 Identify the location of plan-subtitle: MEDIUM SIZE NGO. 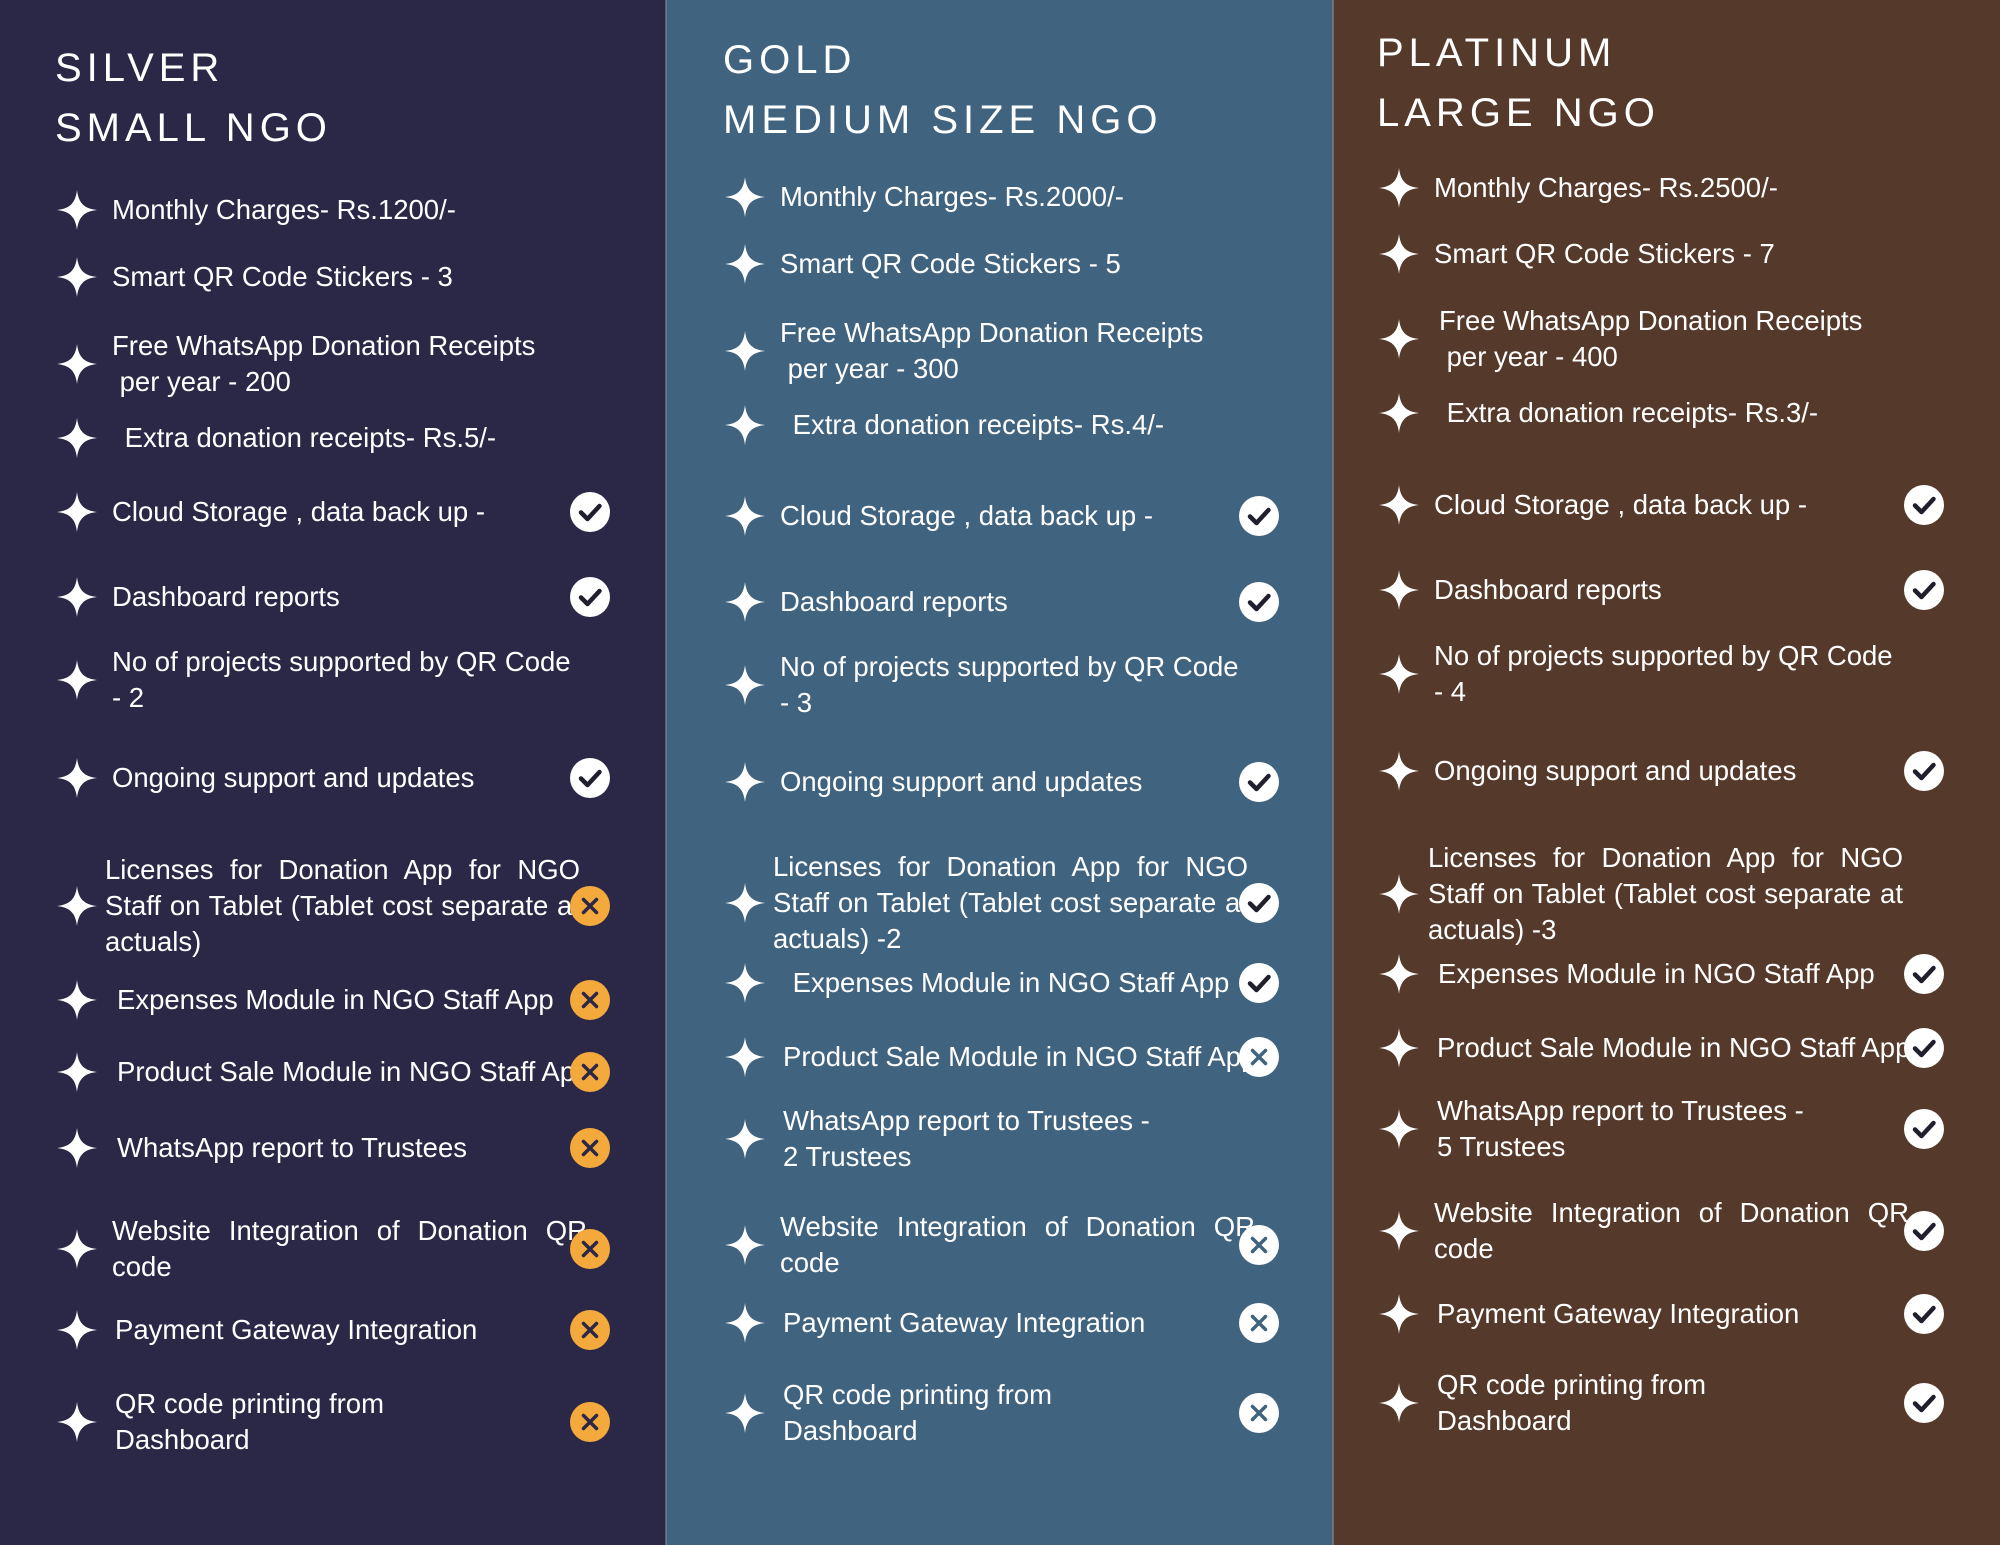
(943, 120).